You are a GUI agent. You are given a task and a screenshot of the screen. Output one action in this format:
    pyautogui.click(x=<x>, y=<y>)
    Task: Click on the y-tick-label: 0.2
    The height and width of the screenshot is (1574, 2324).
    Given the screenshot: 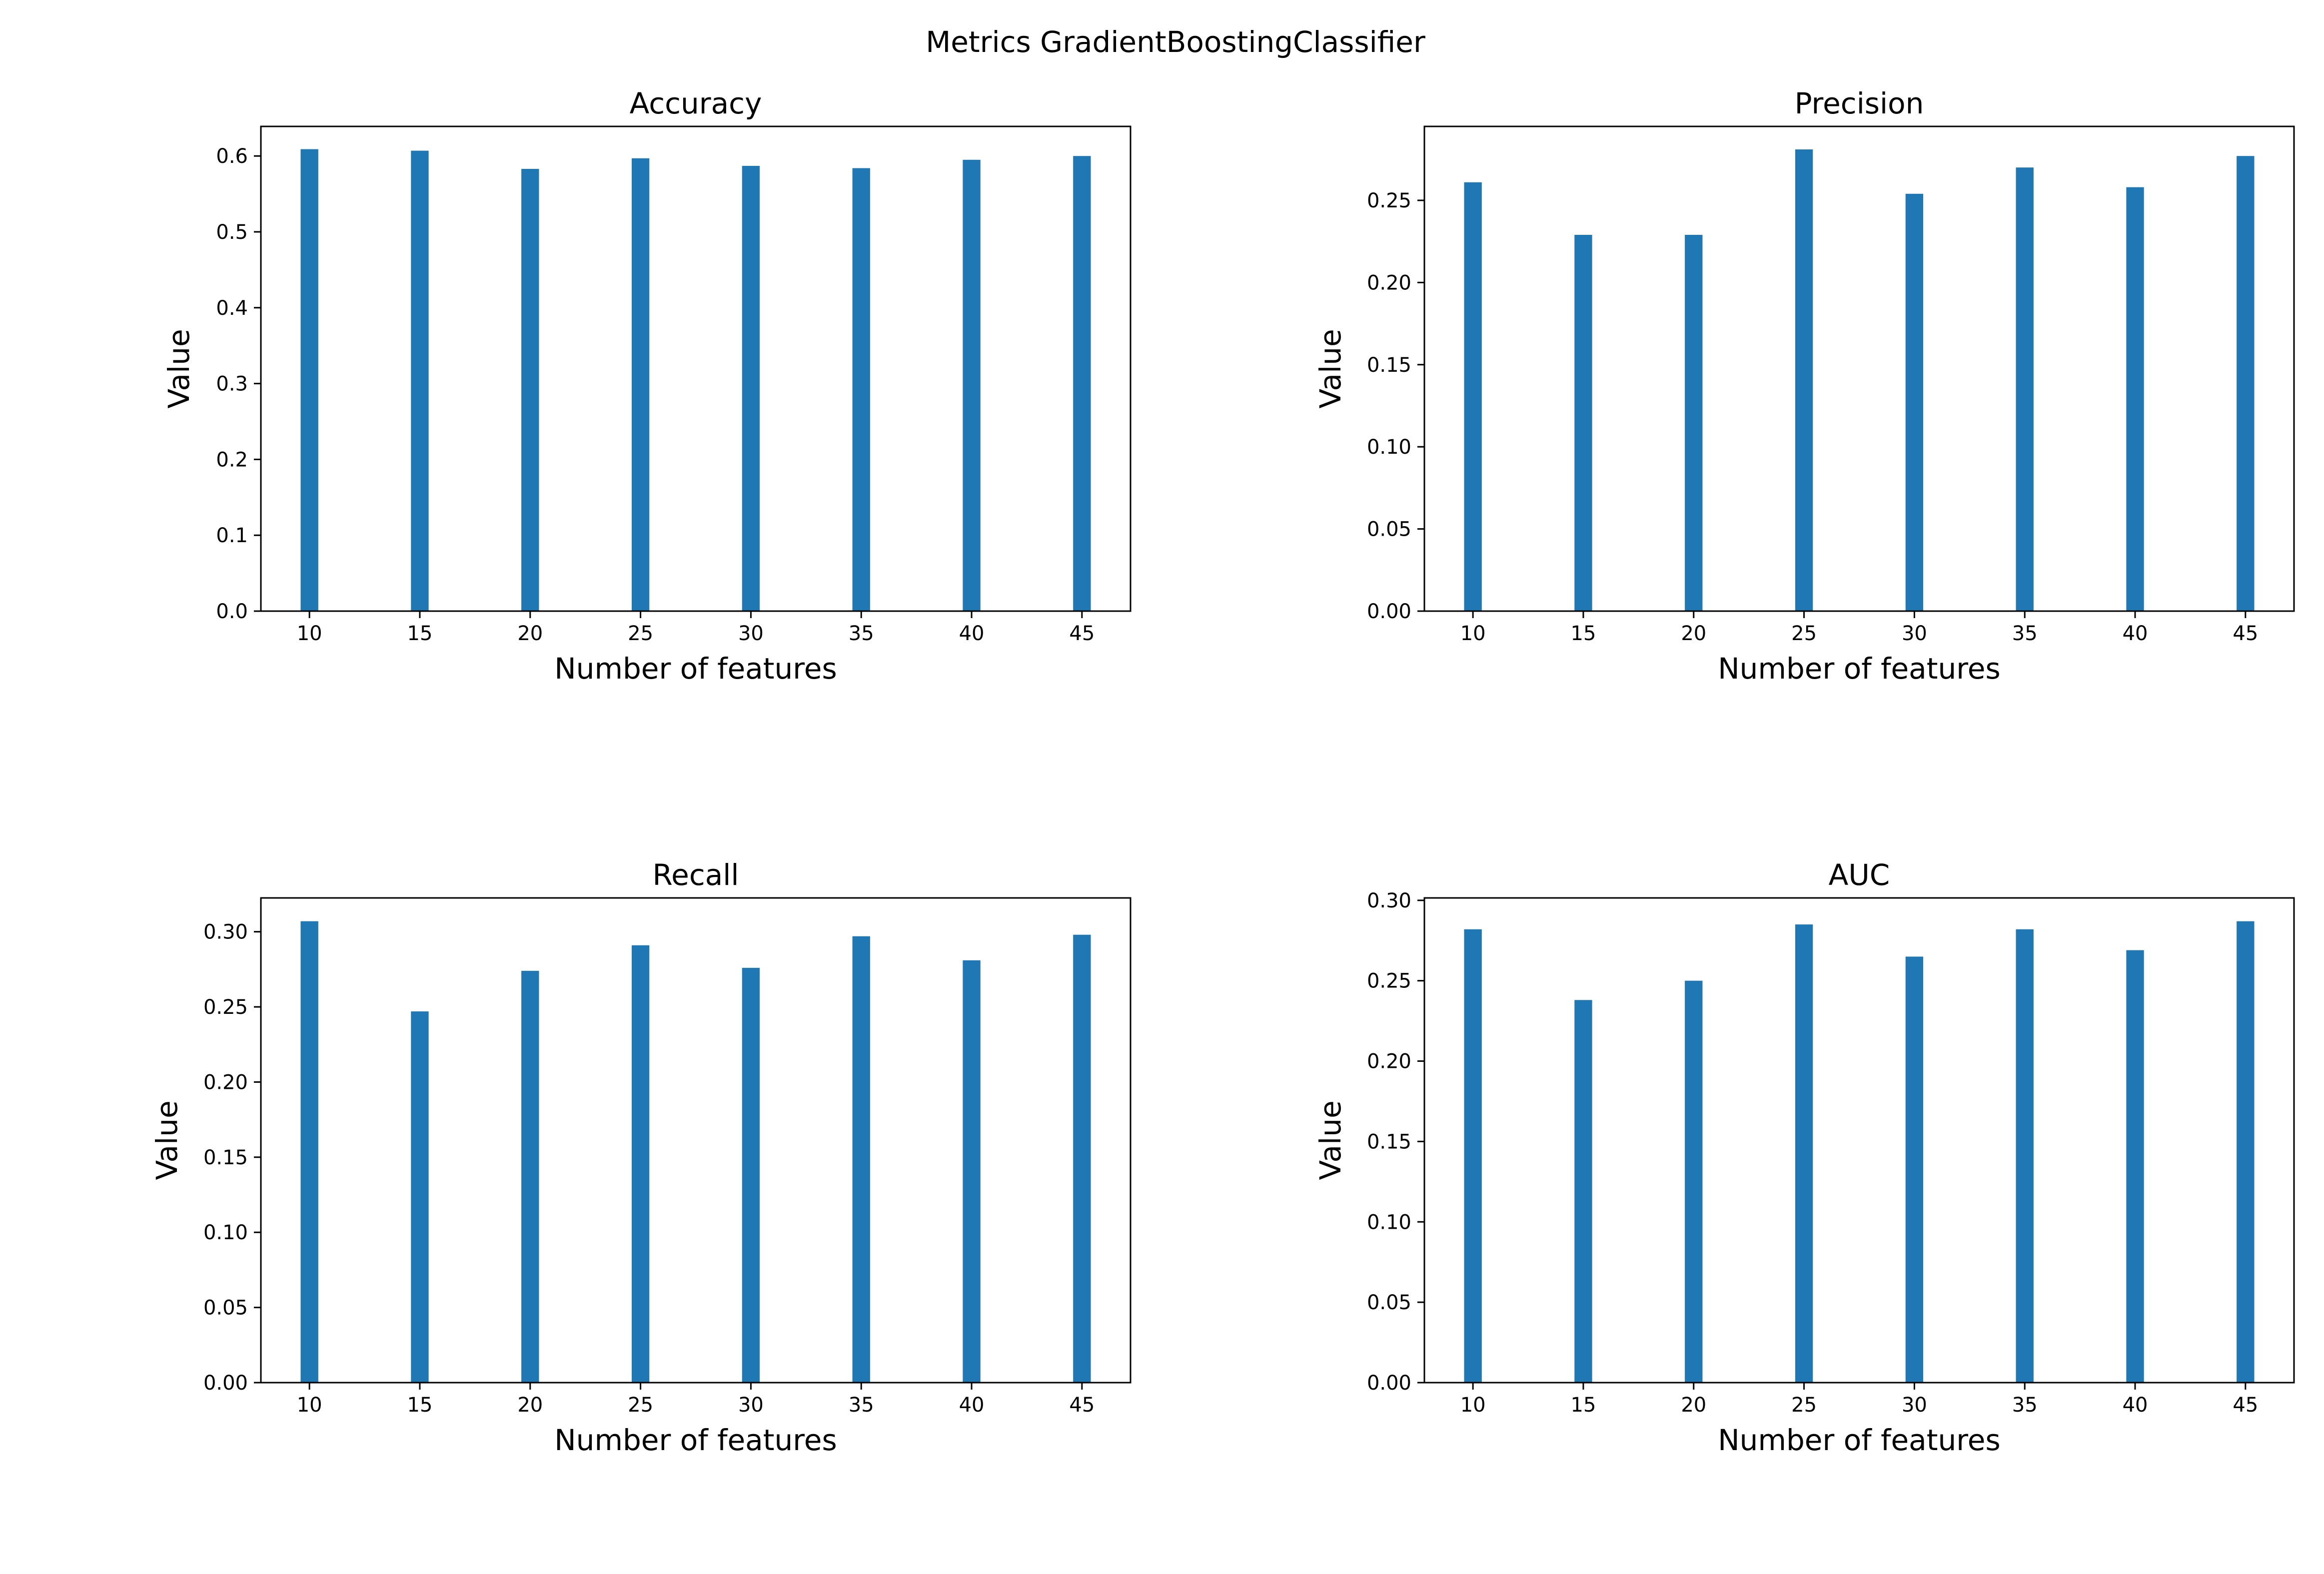 What is the action you would take?
    pyautogui.click(x=232, y=459)
    